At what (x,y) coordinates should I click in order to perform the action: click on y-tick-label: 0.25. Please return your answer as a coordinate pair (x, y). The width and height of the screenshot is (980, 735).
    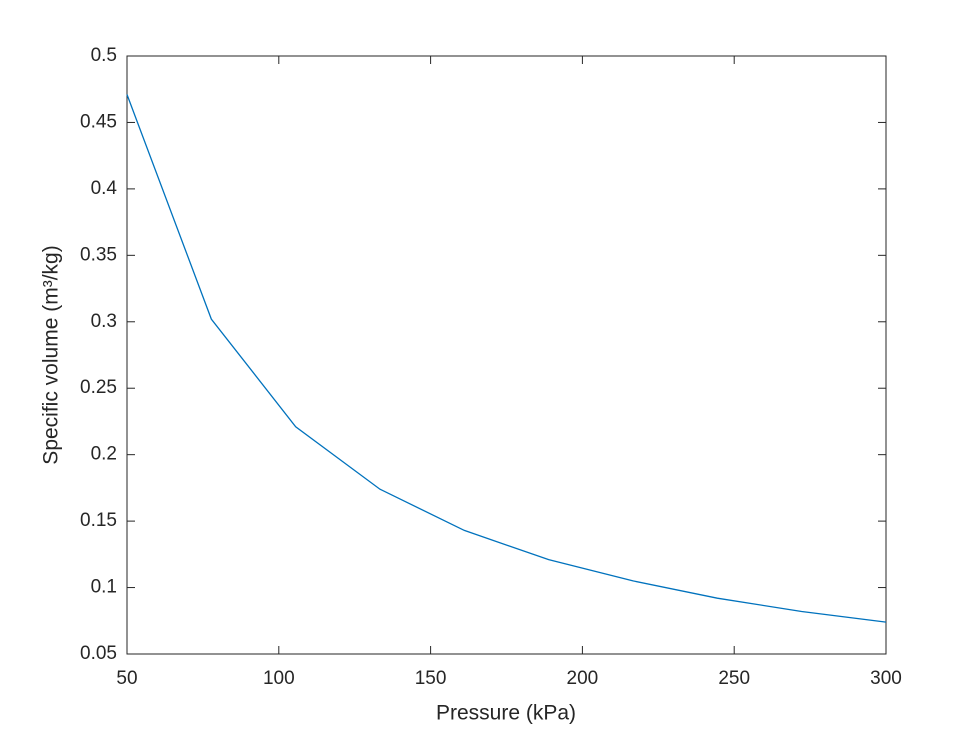
    Looking at the image, I should click on (98, 387).